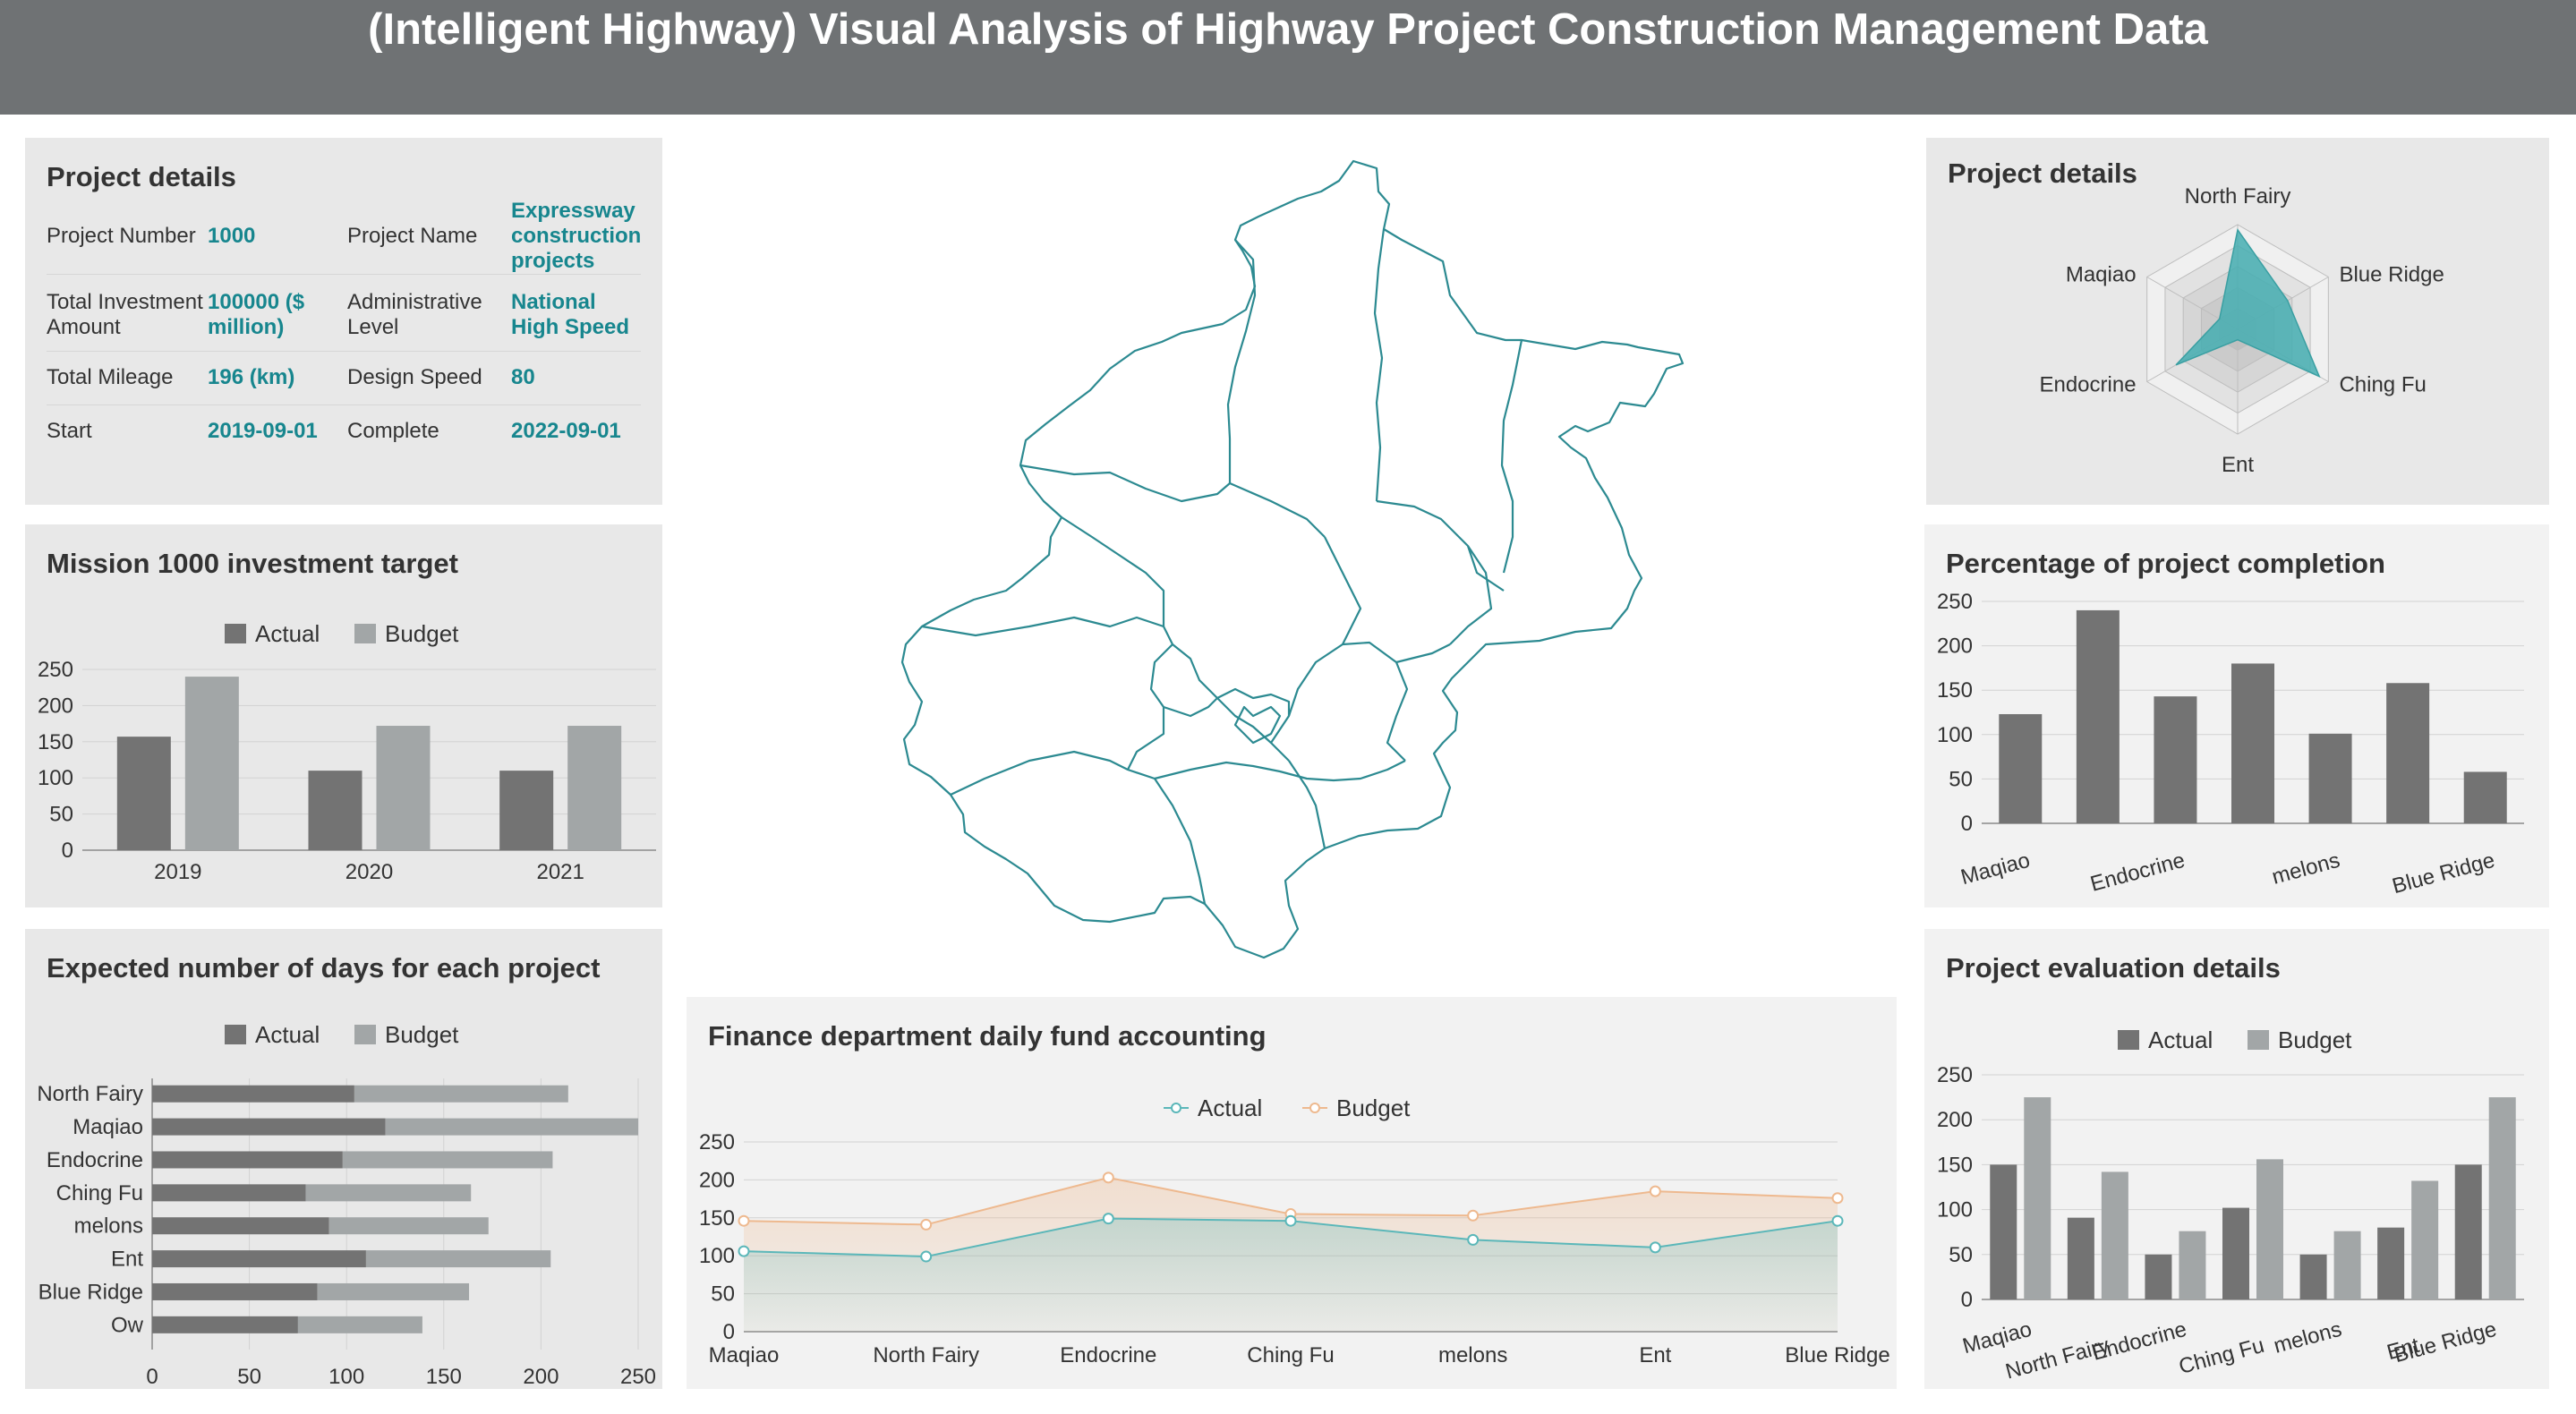 This screenshot has width=2576, height=1414. Describe the element at coordinates (1997, 1338) in the screenshot. I see `evaluation-xtick-label: Maqiao` at that location.